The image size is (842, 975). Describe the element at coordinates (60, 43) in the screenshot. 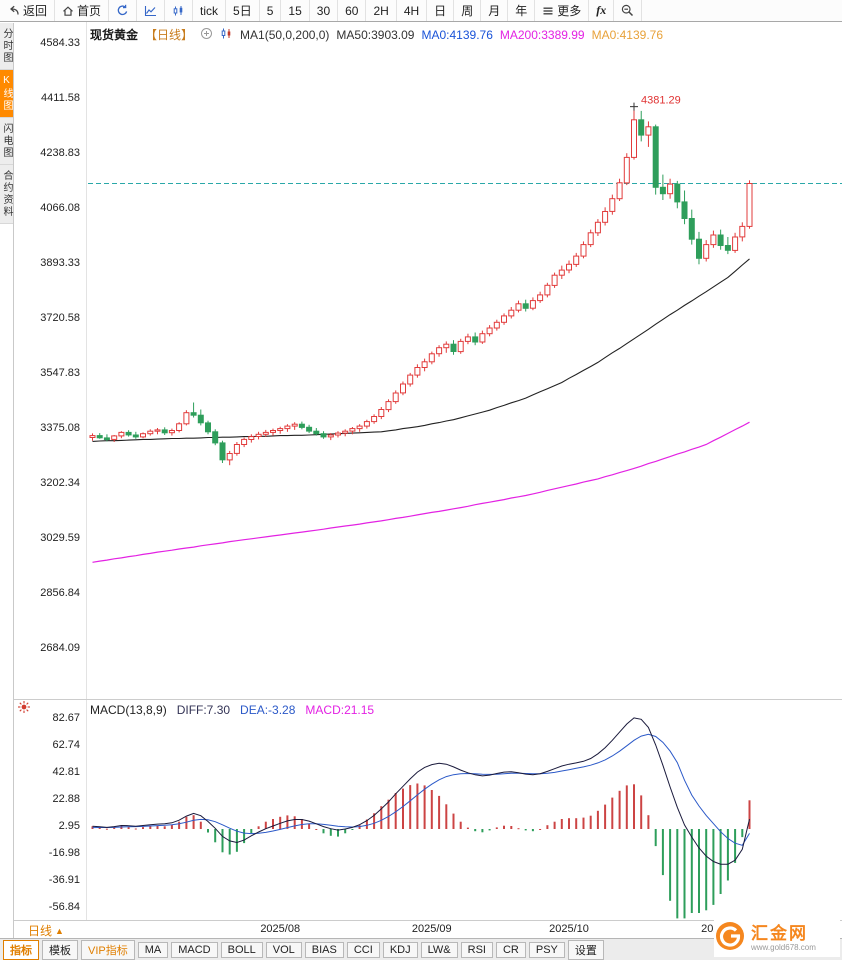

I see `svg-text: 4584.33` at that location.